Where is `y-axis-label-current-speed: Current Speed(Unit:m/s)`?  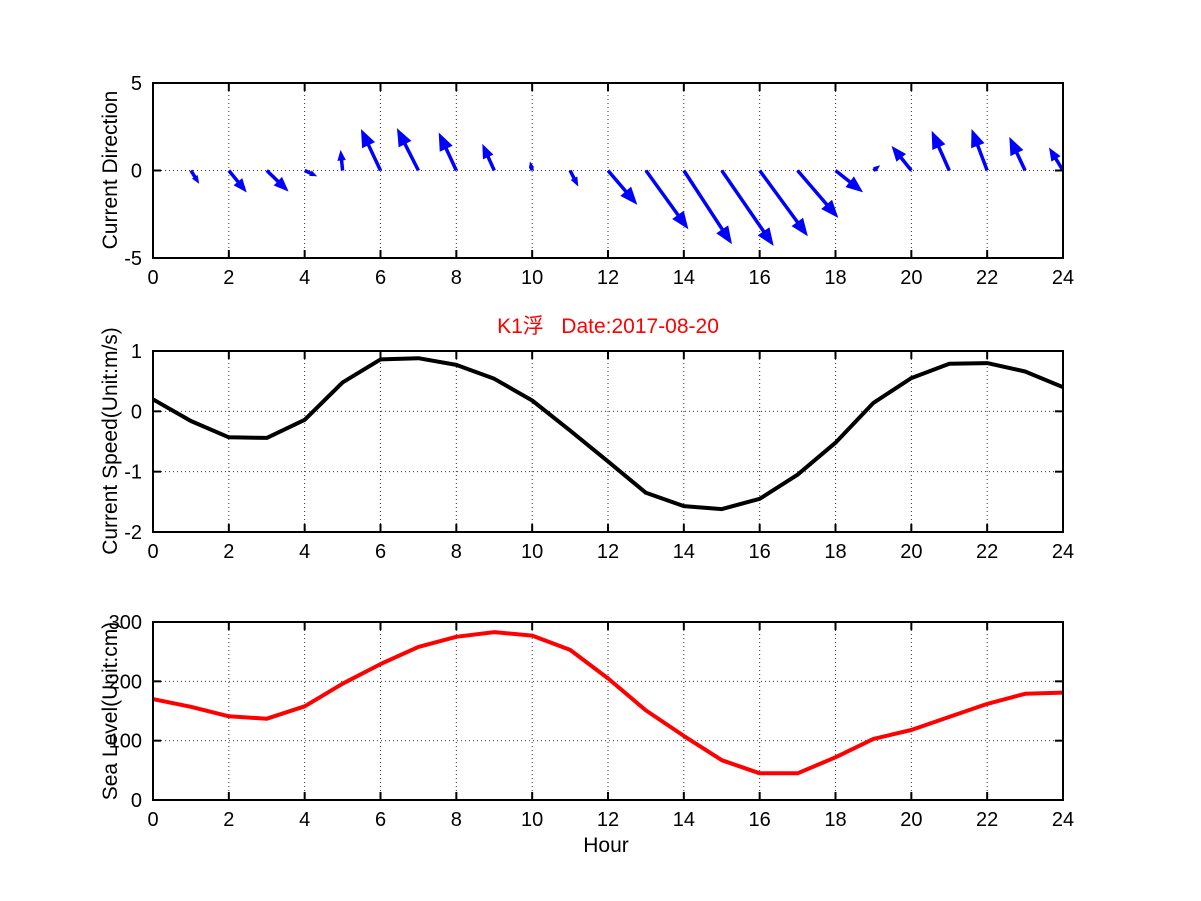 y-axis-label-current-speed: Current Speed(Unit:m/s) is located at coordinates (110, 441).